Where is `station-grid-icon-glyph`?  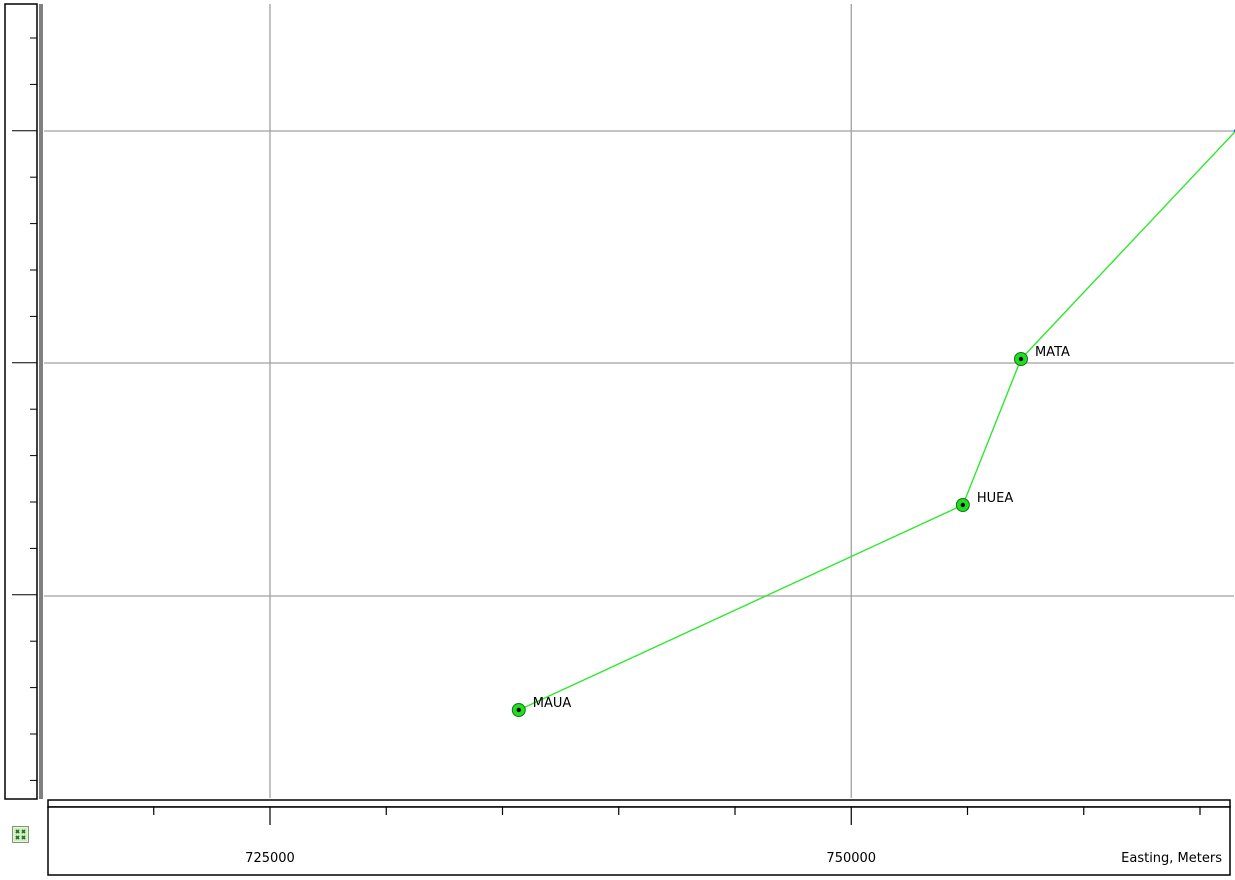 station-grid-icon-glyph is located at coordinates (20, 834).